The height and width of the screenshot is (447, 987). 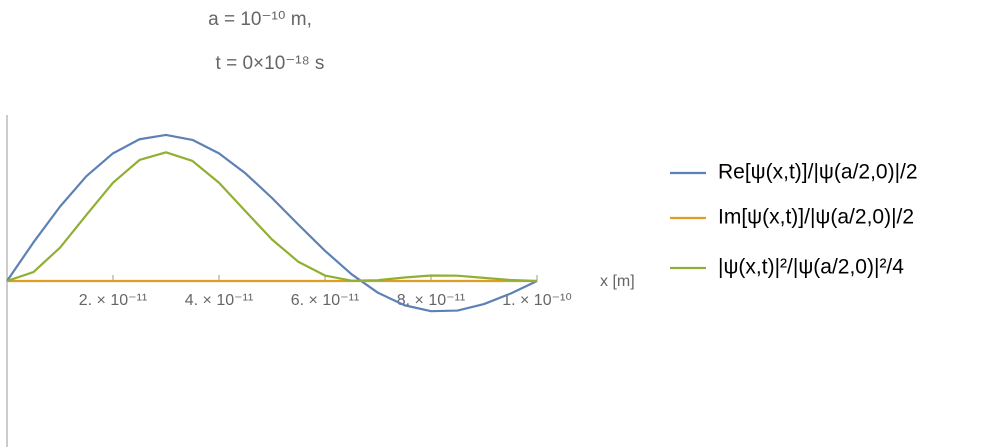 What do you see at coordinates (816, 217) in the screenshot?
I see `legend-label: Im[ψ(x,t)]/|ψ(a/2,0)|/2` at bounding box center [816, 217].